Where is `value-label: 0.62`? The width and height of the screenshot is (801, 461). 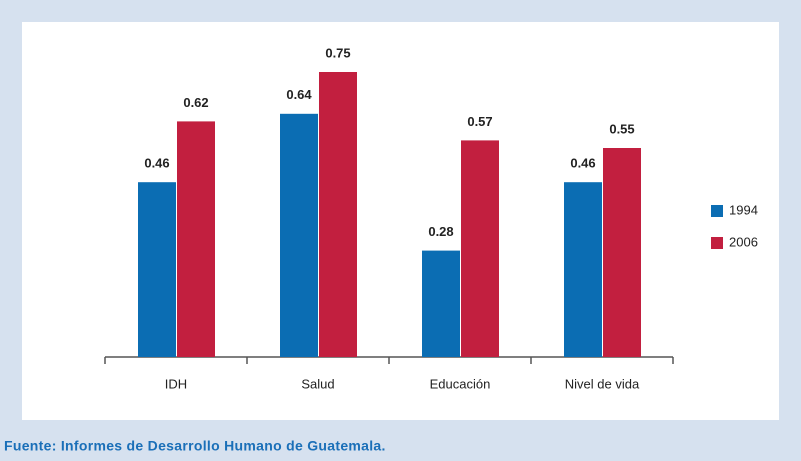 value-label: 0.62 is located at coordinates (195, 102).